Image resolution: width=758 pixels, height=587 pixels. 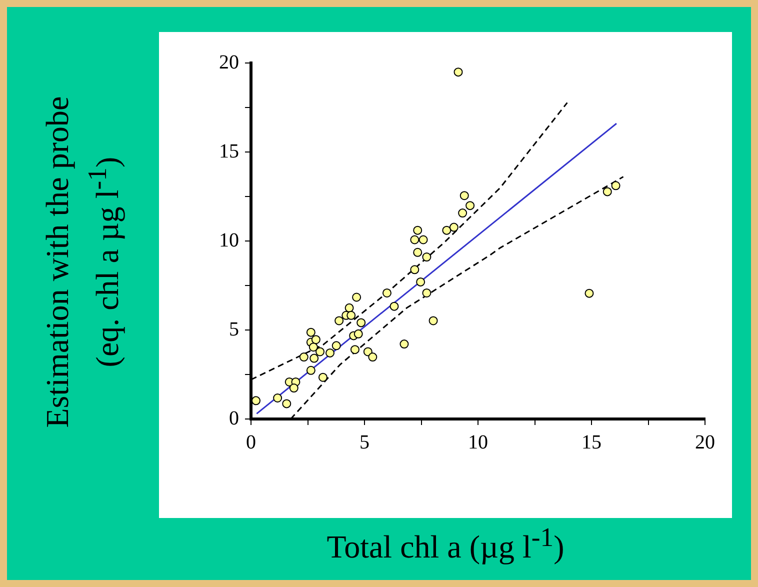 What do you see at coordinates (705, 442) in the screenshot?
I see `x-tick-label: 20` at bounding box center [705, 442].